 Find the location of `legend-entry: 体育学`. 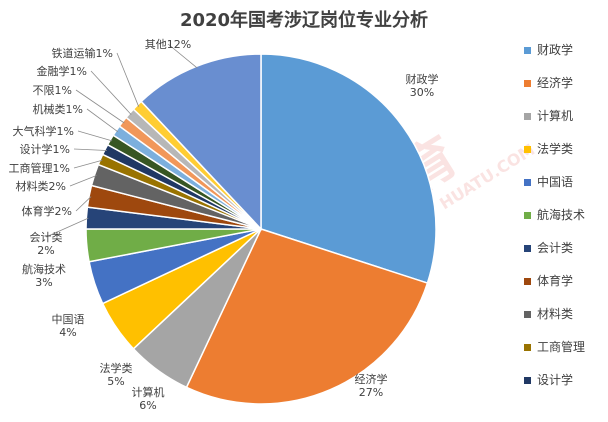

legend-entry: 体育学 is located at coordinates (555, 280).